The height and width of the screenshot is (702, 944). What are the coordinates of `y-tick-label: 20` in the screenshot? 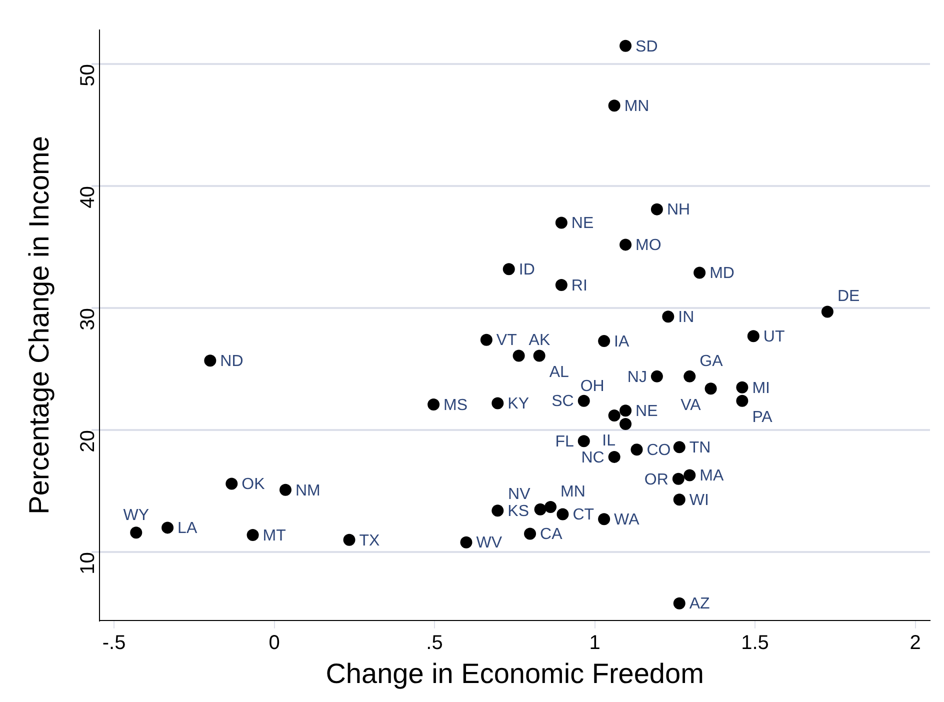 It's located at (88, 441).